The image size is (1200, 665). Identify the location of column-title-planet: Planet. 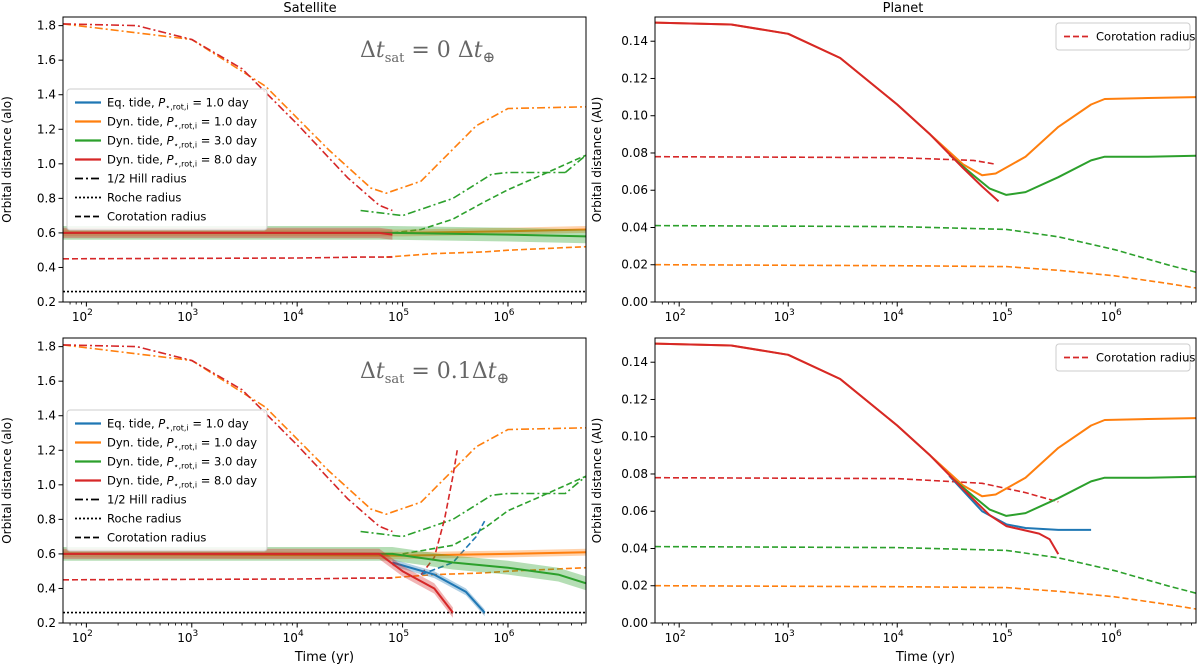
(903, 8).